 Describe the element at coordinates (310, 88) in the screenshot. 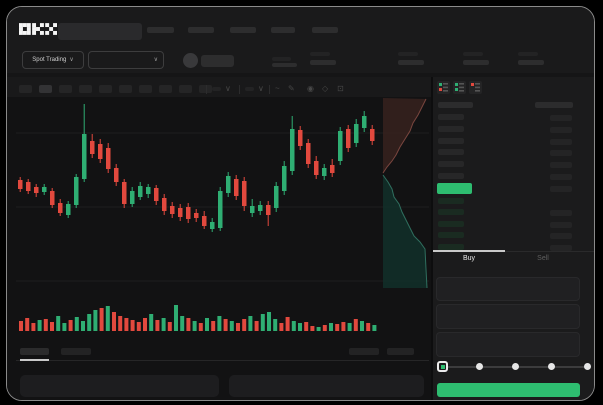

I see `camera-icon: ◉` at that location.